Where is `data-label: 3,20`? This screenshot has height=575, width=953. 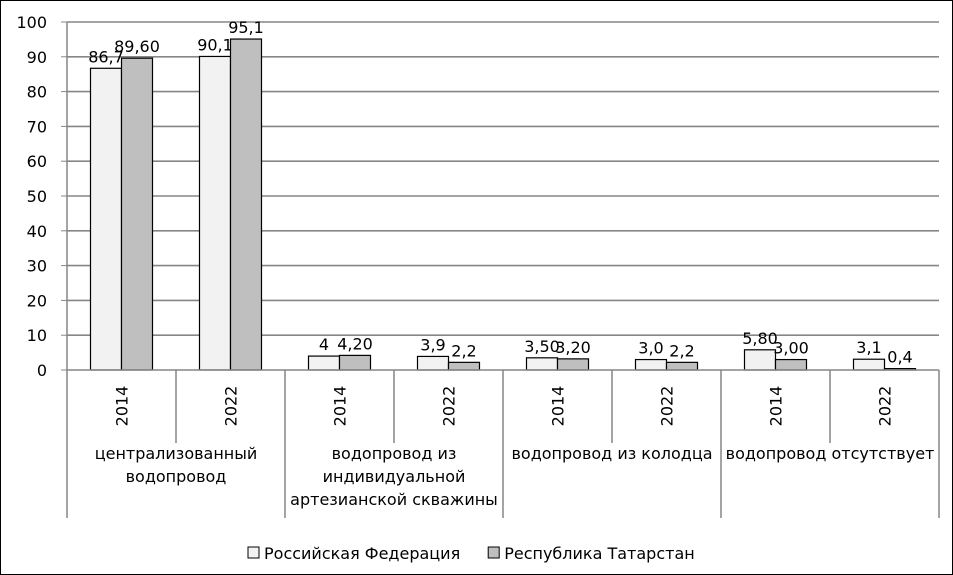
data-label: 3,20 is located at coordinates (573, 347).